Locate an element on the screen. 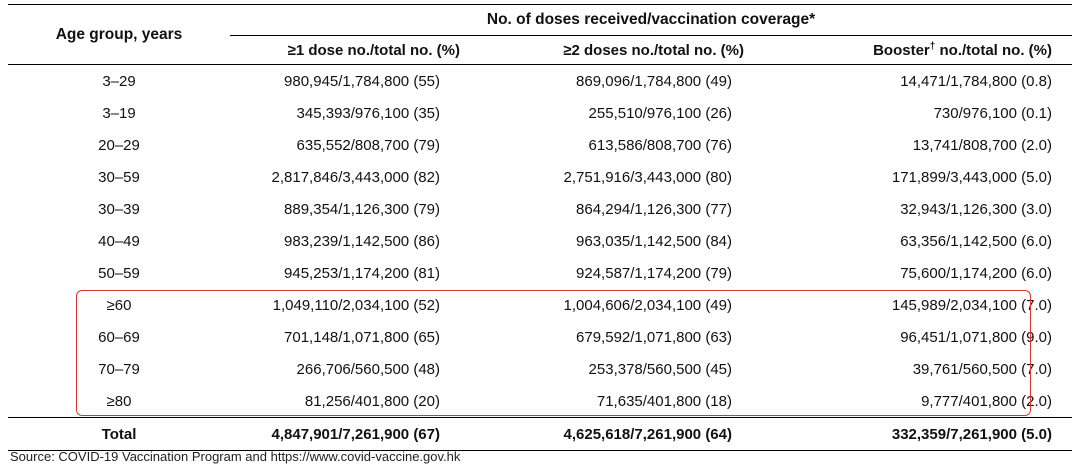 This screenshot has width=1080, height=464. age-group-cell: ≥60 is located at coordinates (119, 305).